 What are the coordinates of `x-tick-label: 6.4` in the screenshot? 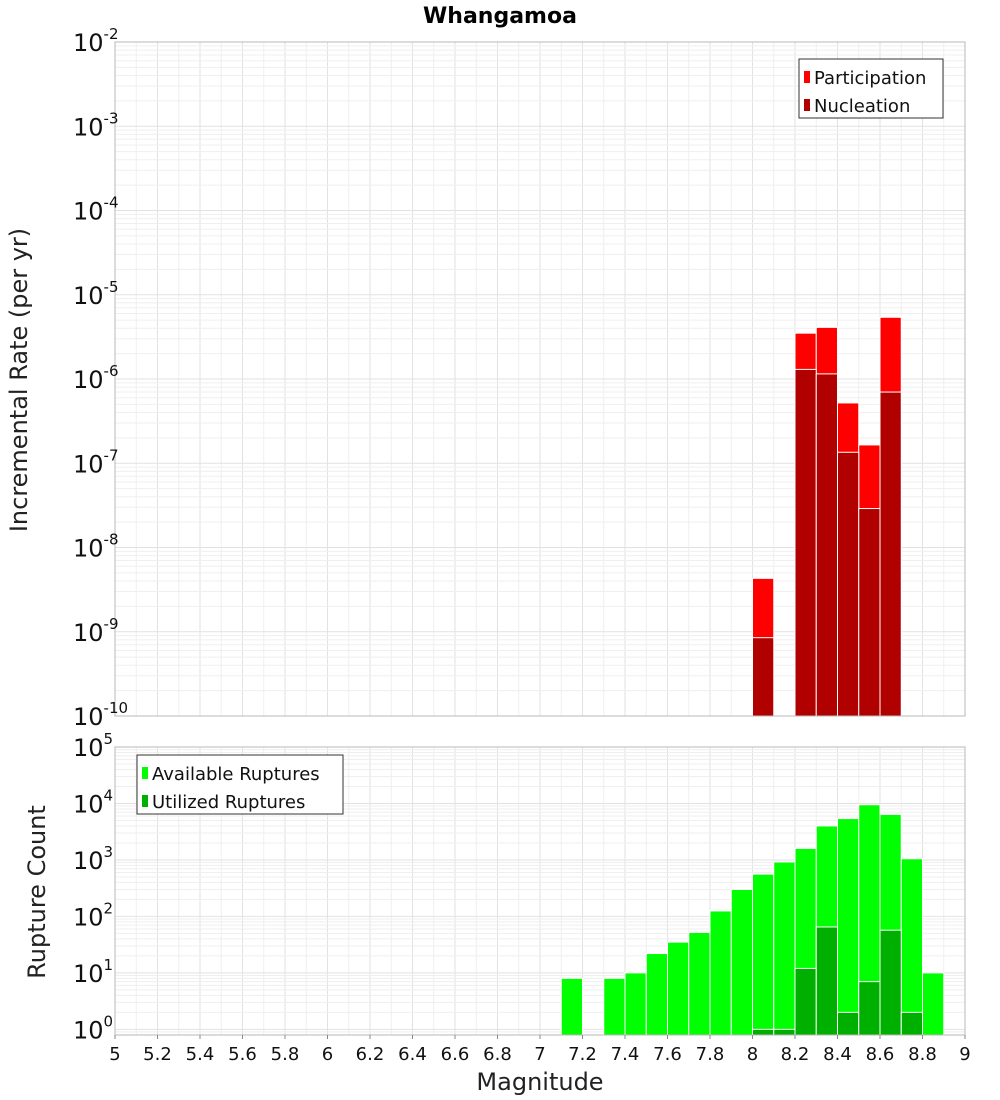 It's located at (412, 1054).